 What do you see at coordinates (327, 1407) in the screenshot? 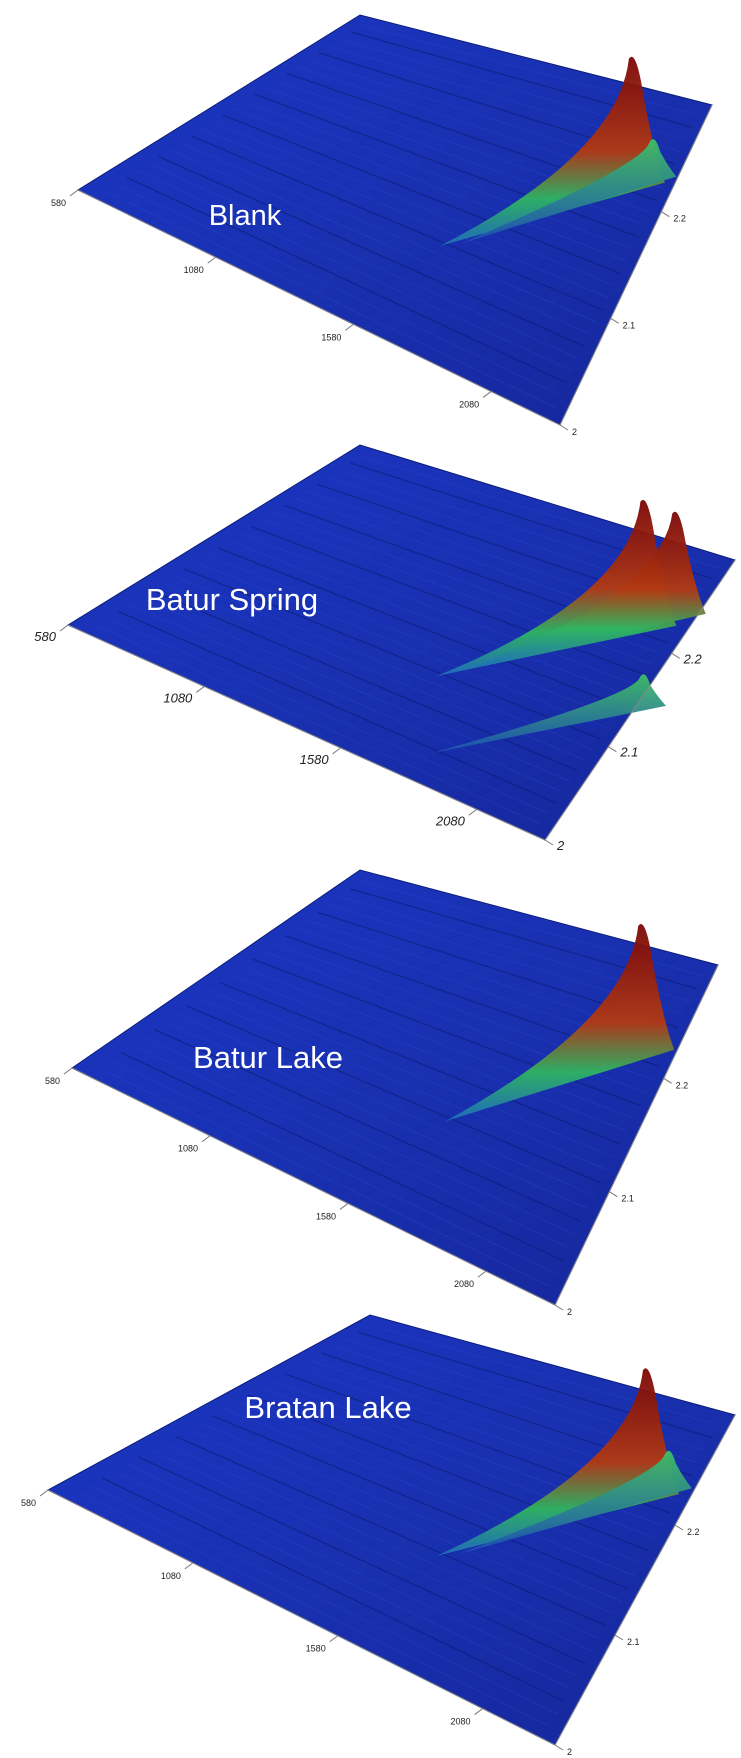
I see `panel-title: Bratan Lake` at bounding box center [327, 1407].